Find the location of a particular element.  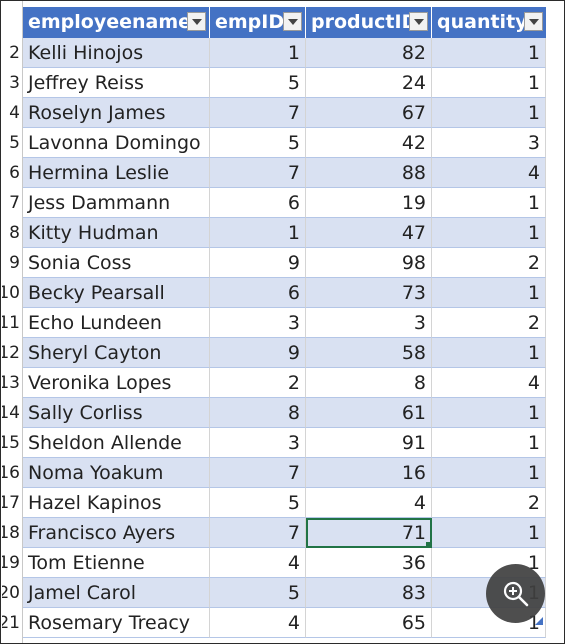

row-number: 10 is located at coordinates (11, 293).